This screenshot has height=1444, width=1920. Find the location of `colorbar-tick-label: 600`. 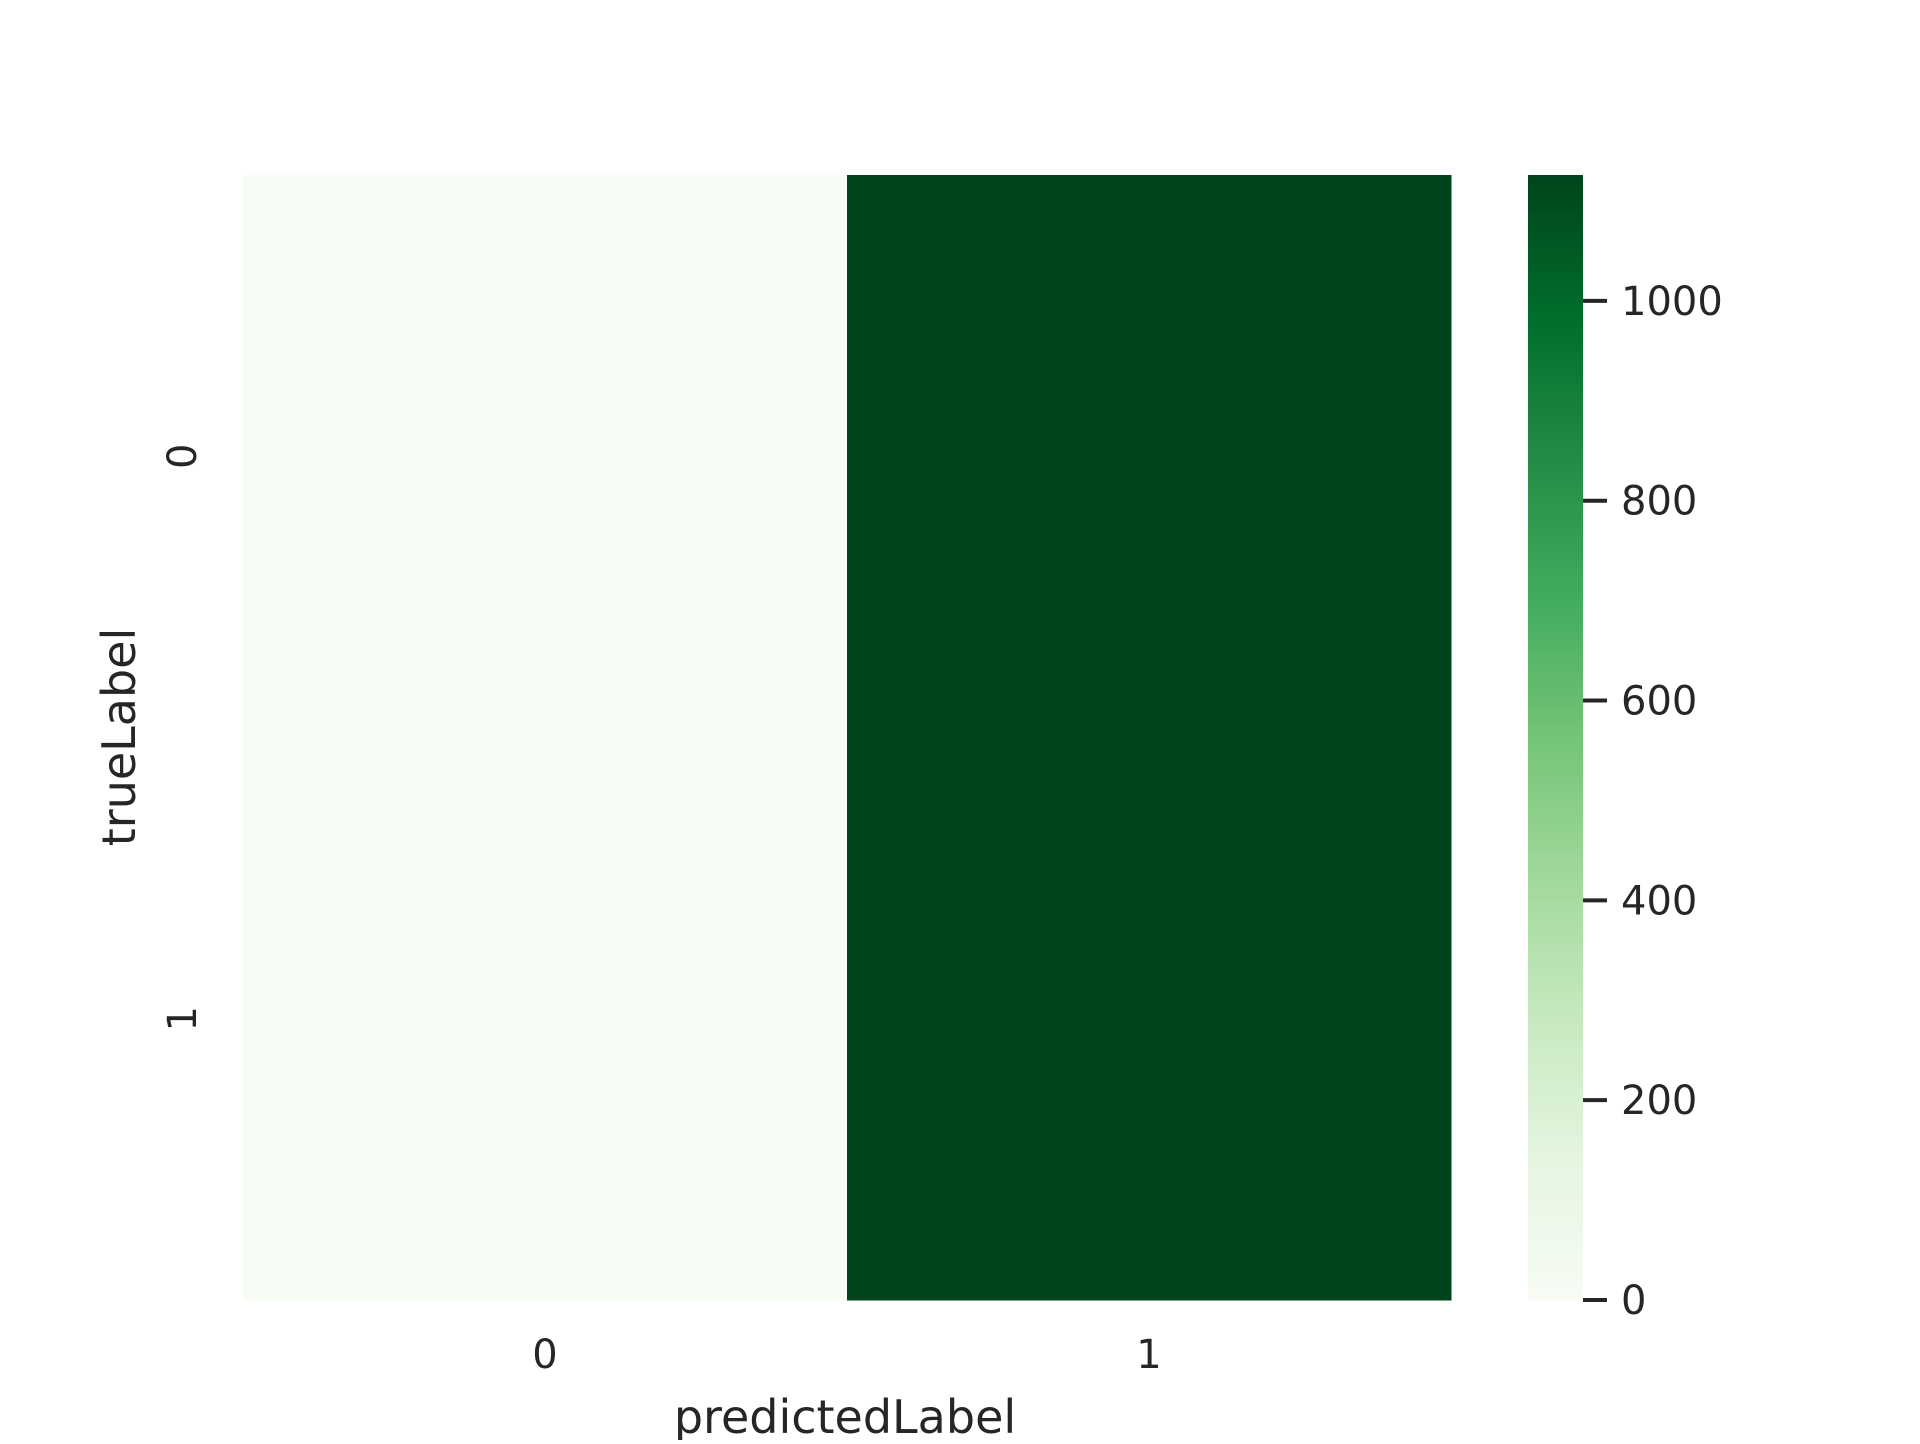

colorbar-tick-label: 600 is located at coordinates (1659, 702).